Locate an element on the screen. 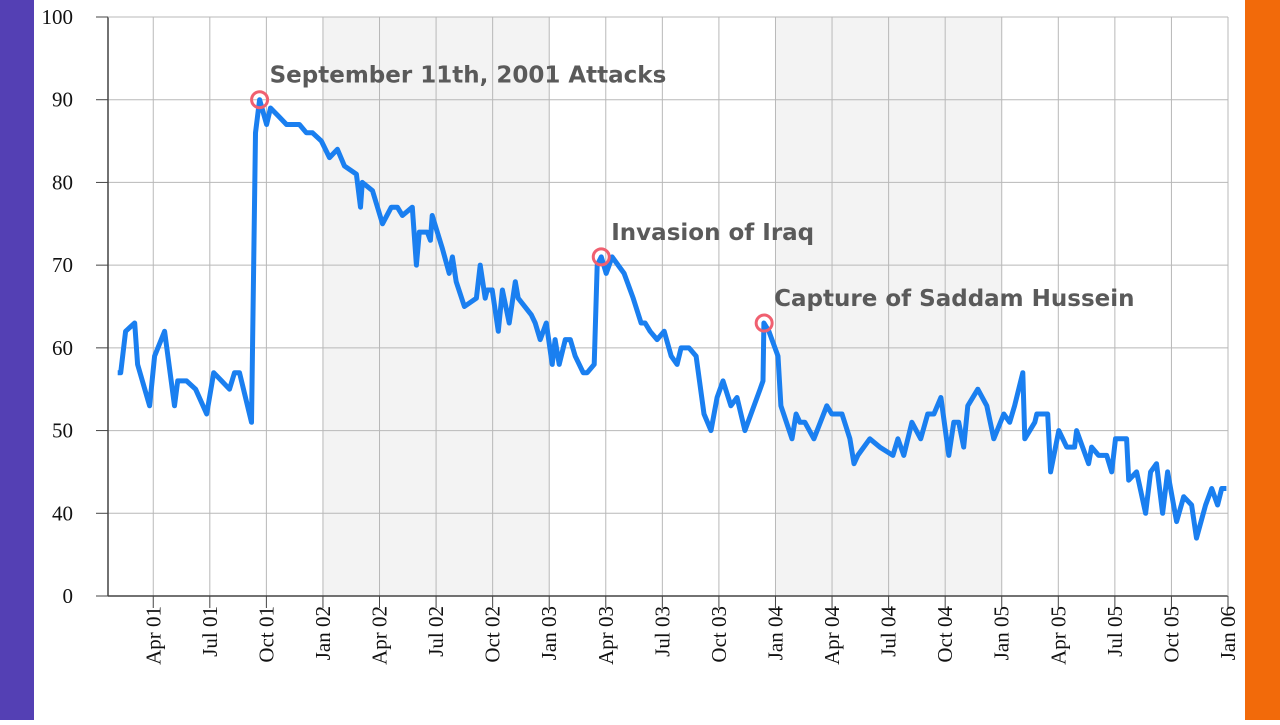 Image resolution: width=1280 pixels, height=725 pixels. y-tick-label: 40 is located at coordinates (62, 513).